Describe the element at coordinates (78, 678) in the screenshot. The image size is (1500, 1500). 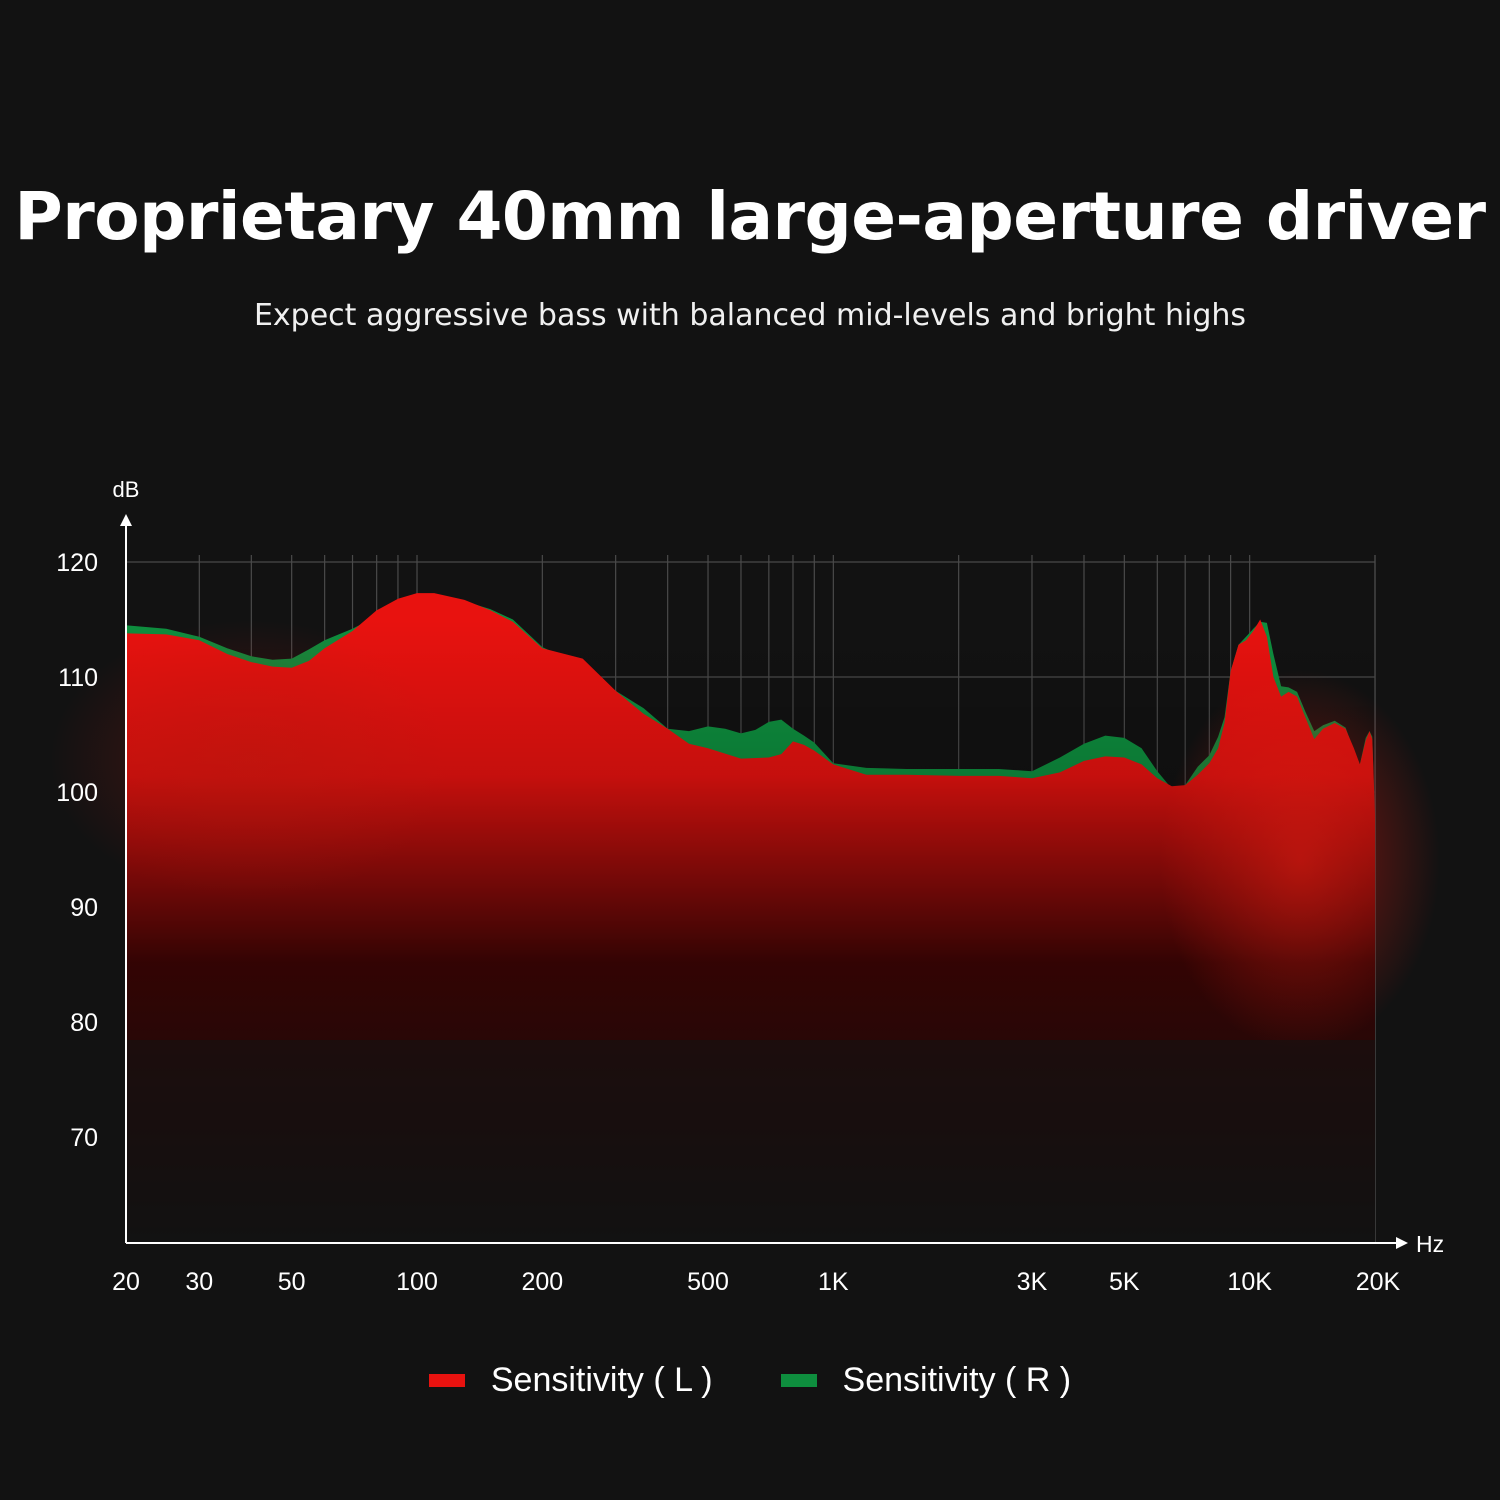
I see `y-tick-label: 110` at that location.